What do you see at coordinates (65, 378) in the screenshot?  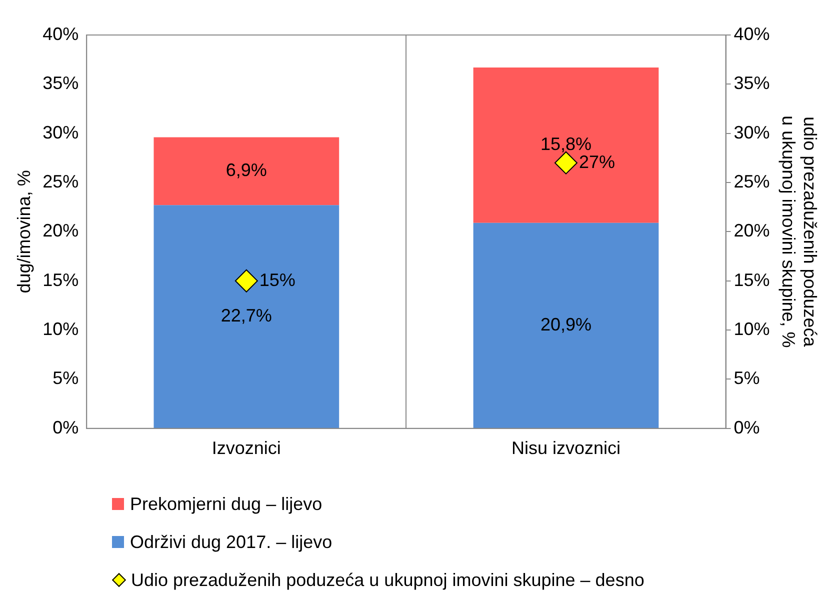 I see `y-tick-label: 5%` at bounding box center [65, 378].